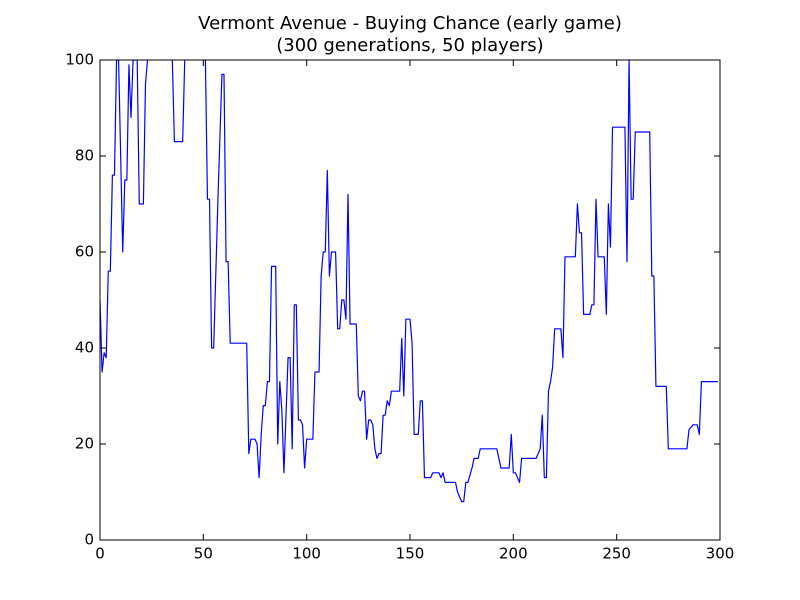 This screenshot has width=800, height=600. What do you see at coordinates (100, 554) in the screenshot?
I see `x-tick-label: 0` at bounding box center [100, 554].